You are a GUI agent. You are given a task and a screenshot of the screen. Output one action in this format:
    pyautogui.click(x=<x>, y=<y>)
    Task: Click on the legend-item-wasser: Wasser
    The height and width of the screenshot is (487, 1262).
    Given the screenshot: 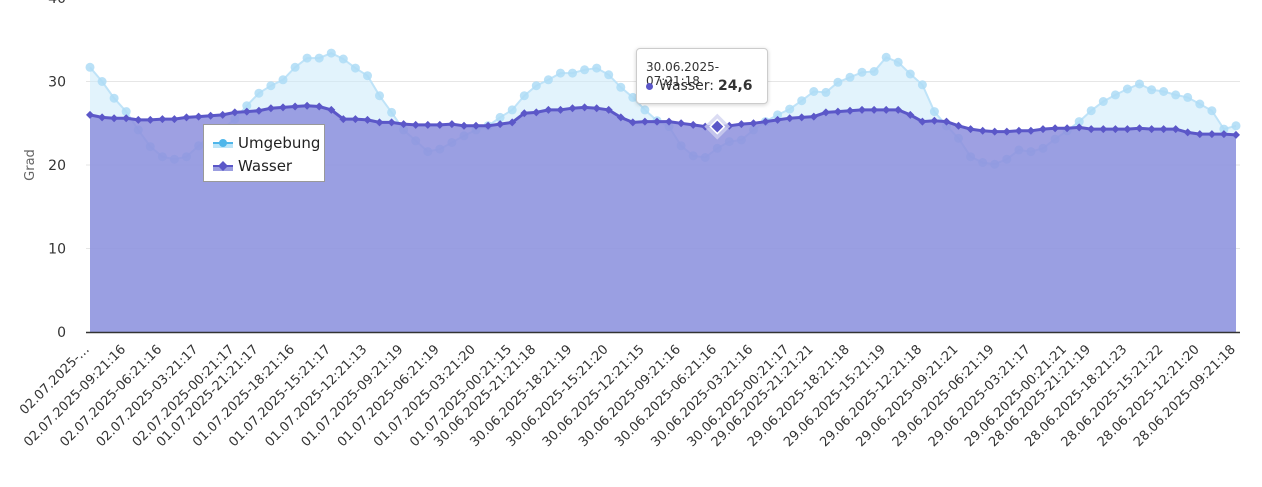 What is the action you would take?
    pyautogui.click(x=252, y=166)
    